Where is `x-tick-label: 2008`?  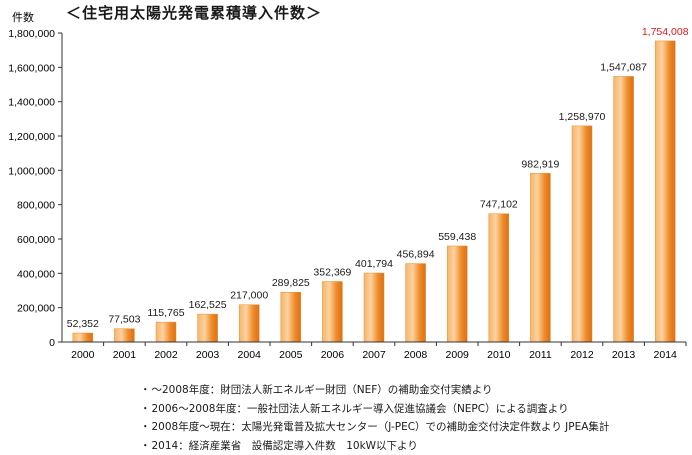 x-tick-label: 2008 is located at coordinates (416, 355).